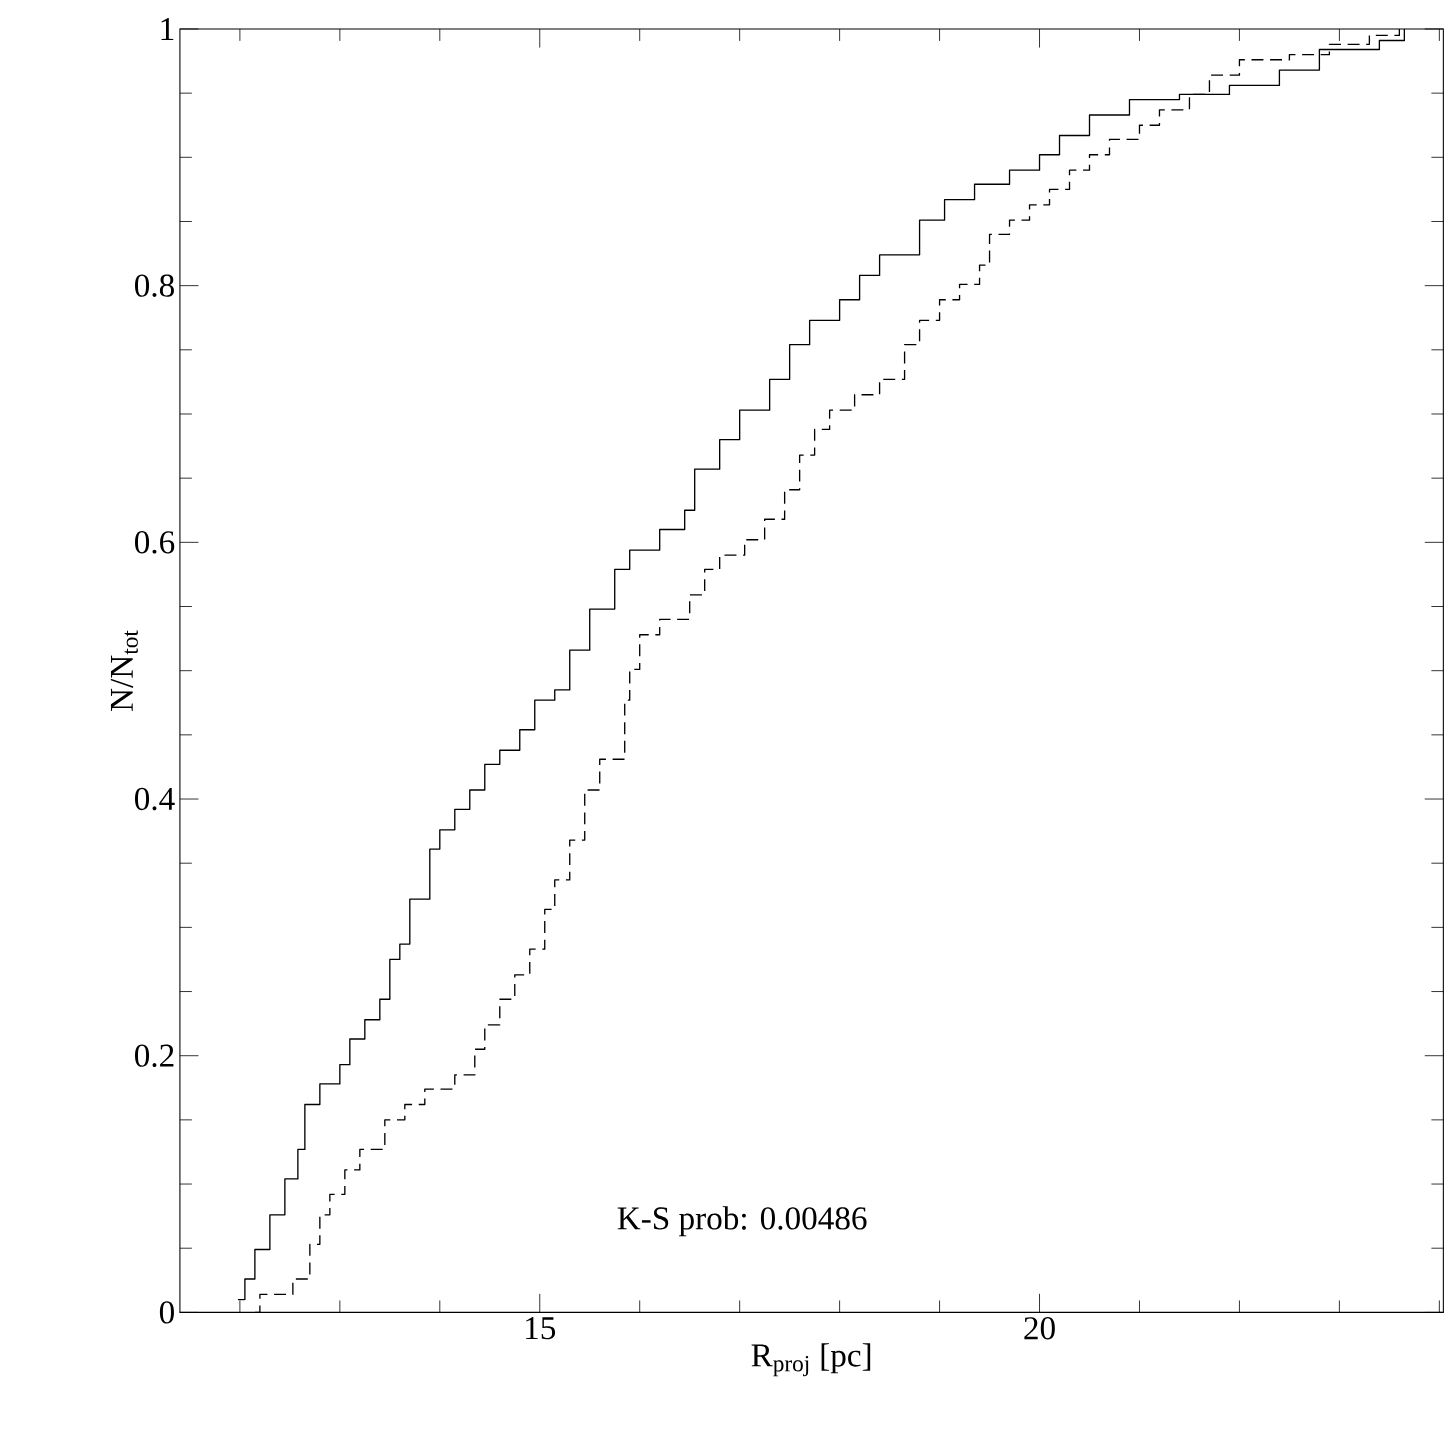 Image resolution: width=1446 pixels, height=1440 pixels. Describe the element at coordinates (155, 542) in the screenshot. I see `y-tick-label: 0.6` at that location.